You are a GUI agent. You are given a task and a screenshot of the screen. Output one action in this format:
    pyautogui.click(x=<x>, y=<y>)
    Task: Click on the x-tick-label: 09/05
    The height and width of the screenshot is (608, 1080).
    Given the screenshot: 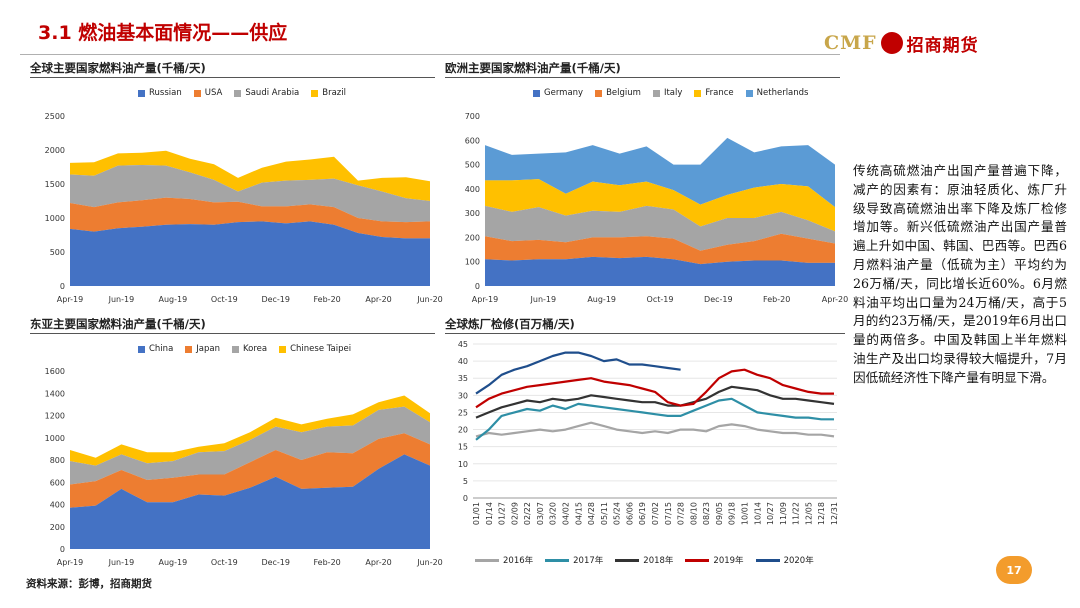 What is the action you would take?
    pyautogui.click(x=719, y=513)
    